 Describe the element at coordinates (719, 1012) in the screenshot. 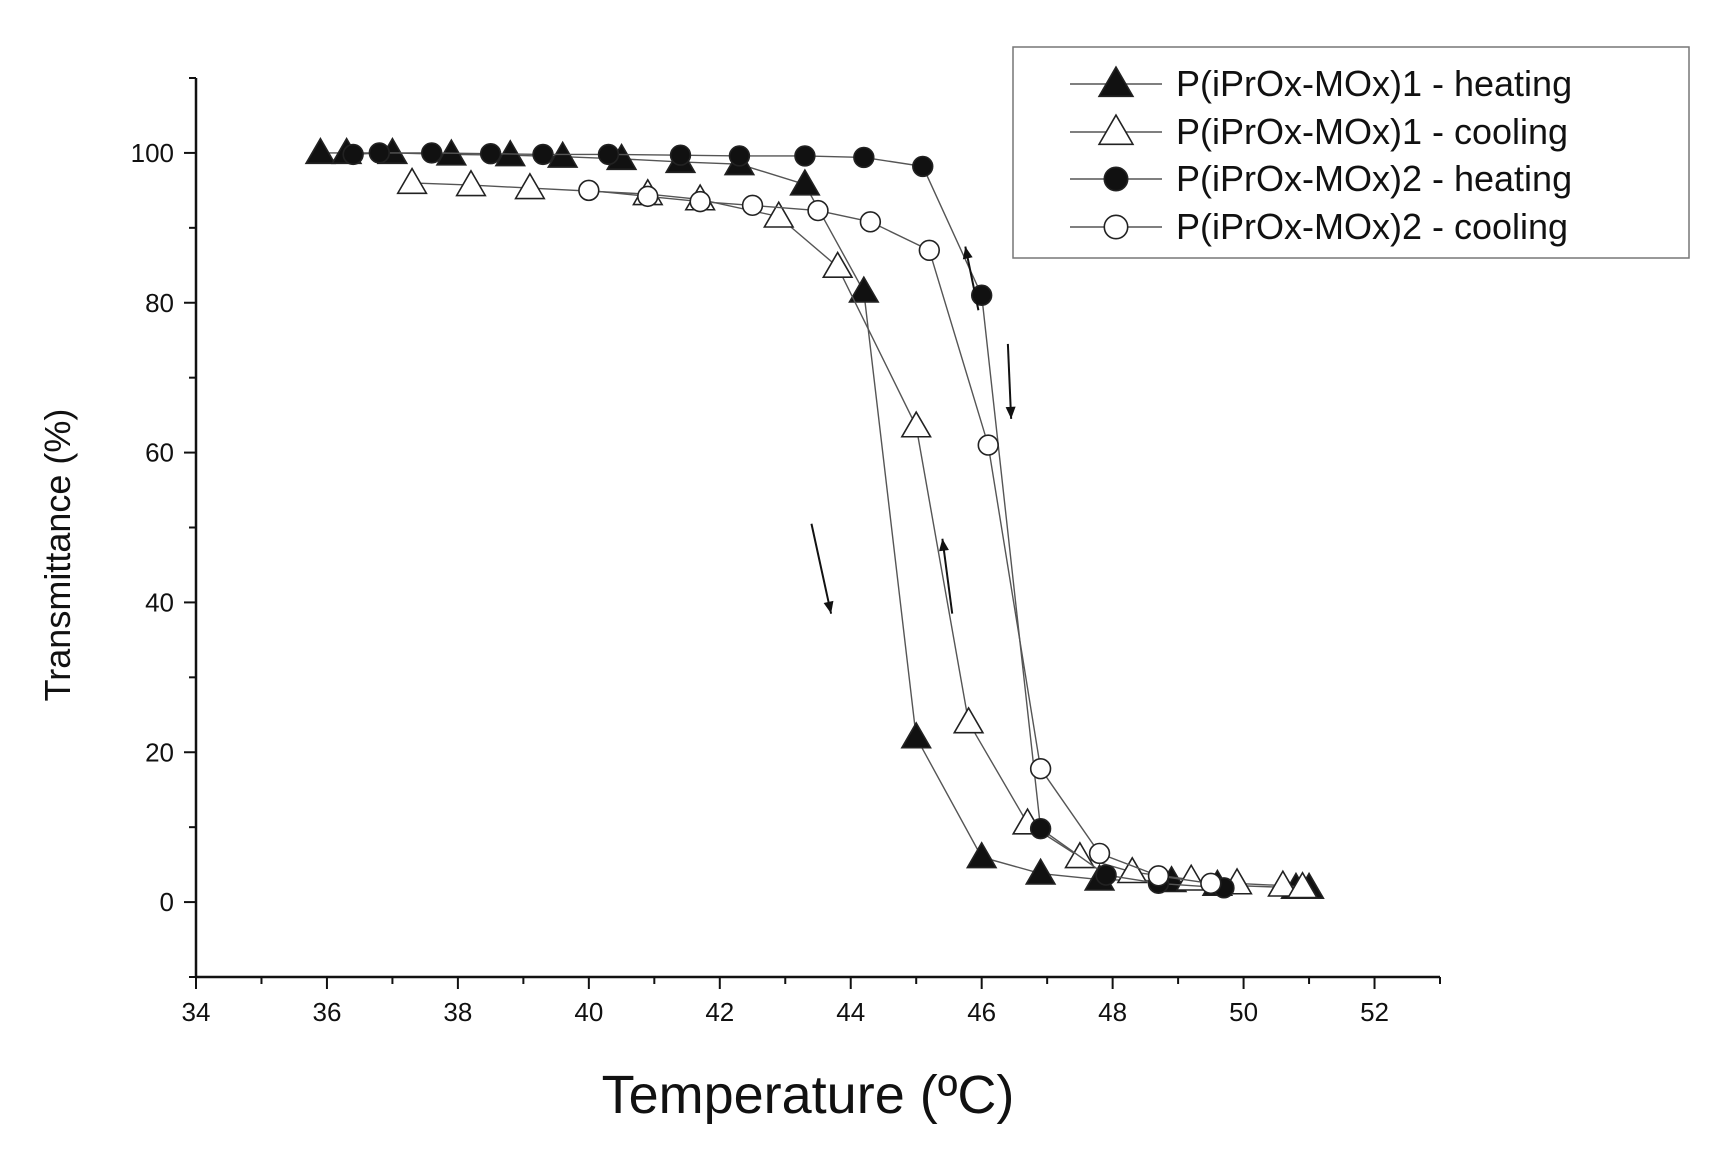

I see `x-tick-label: 42` at that location.